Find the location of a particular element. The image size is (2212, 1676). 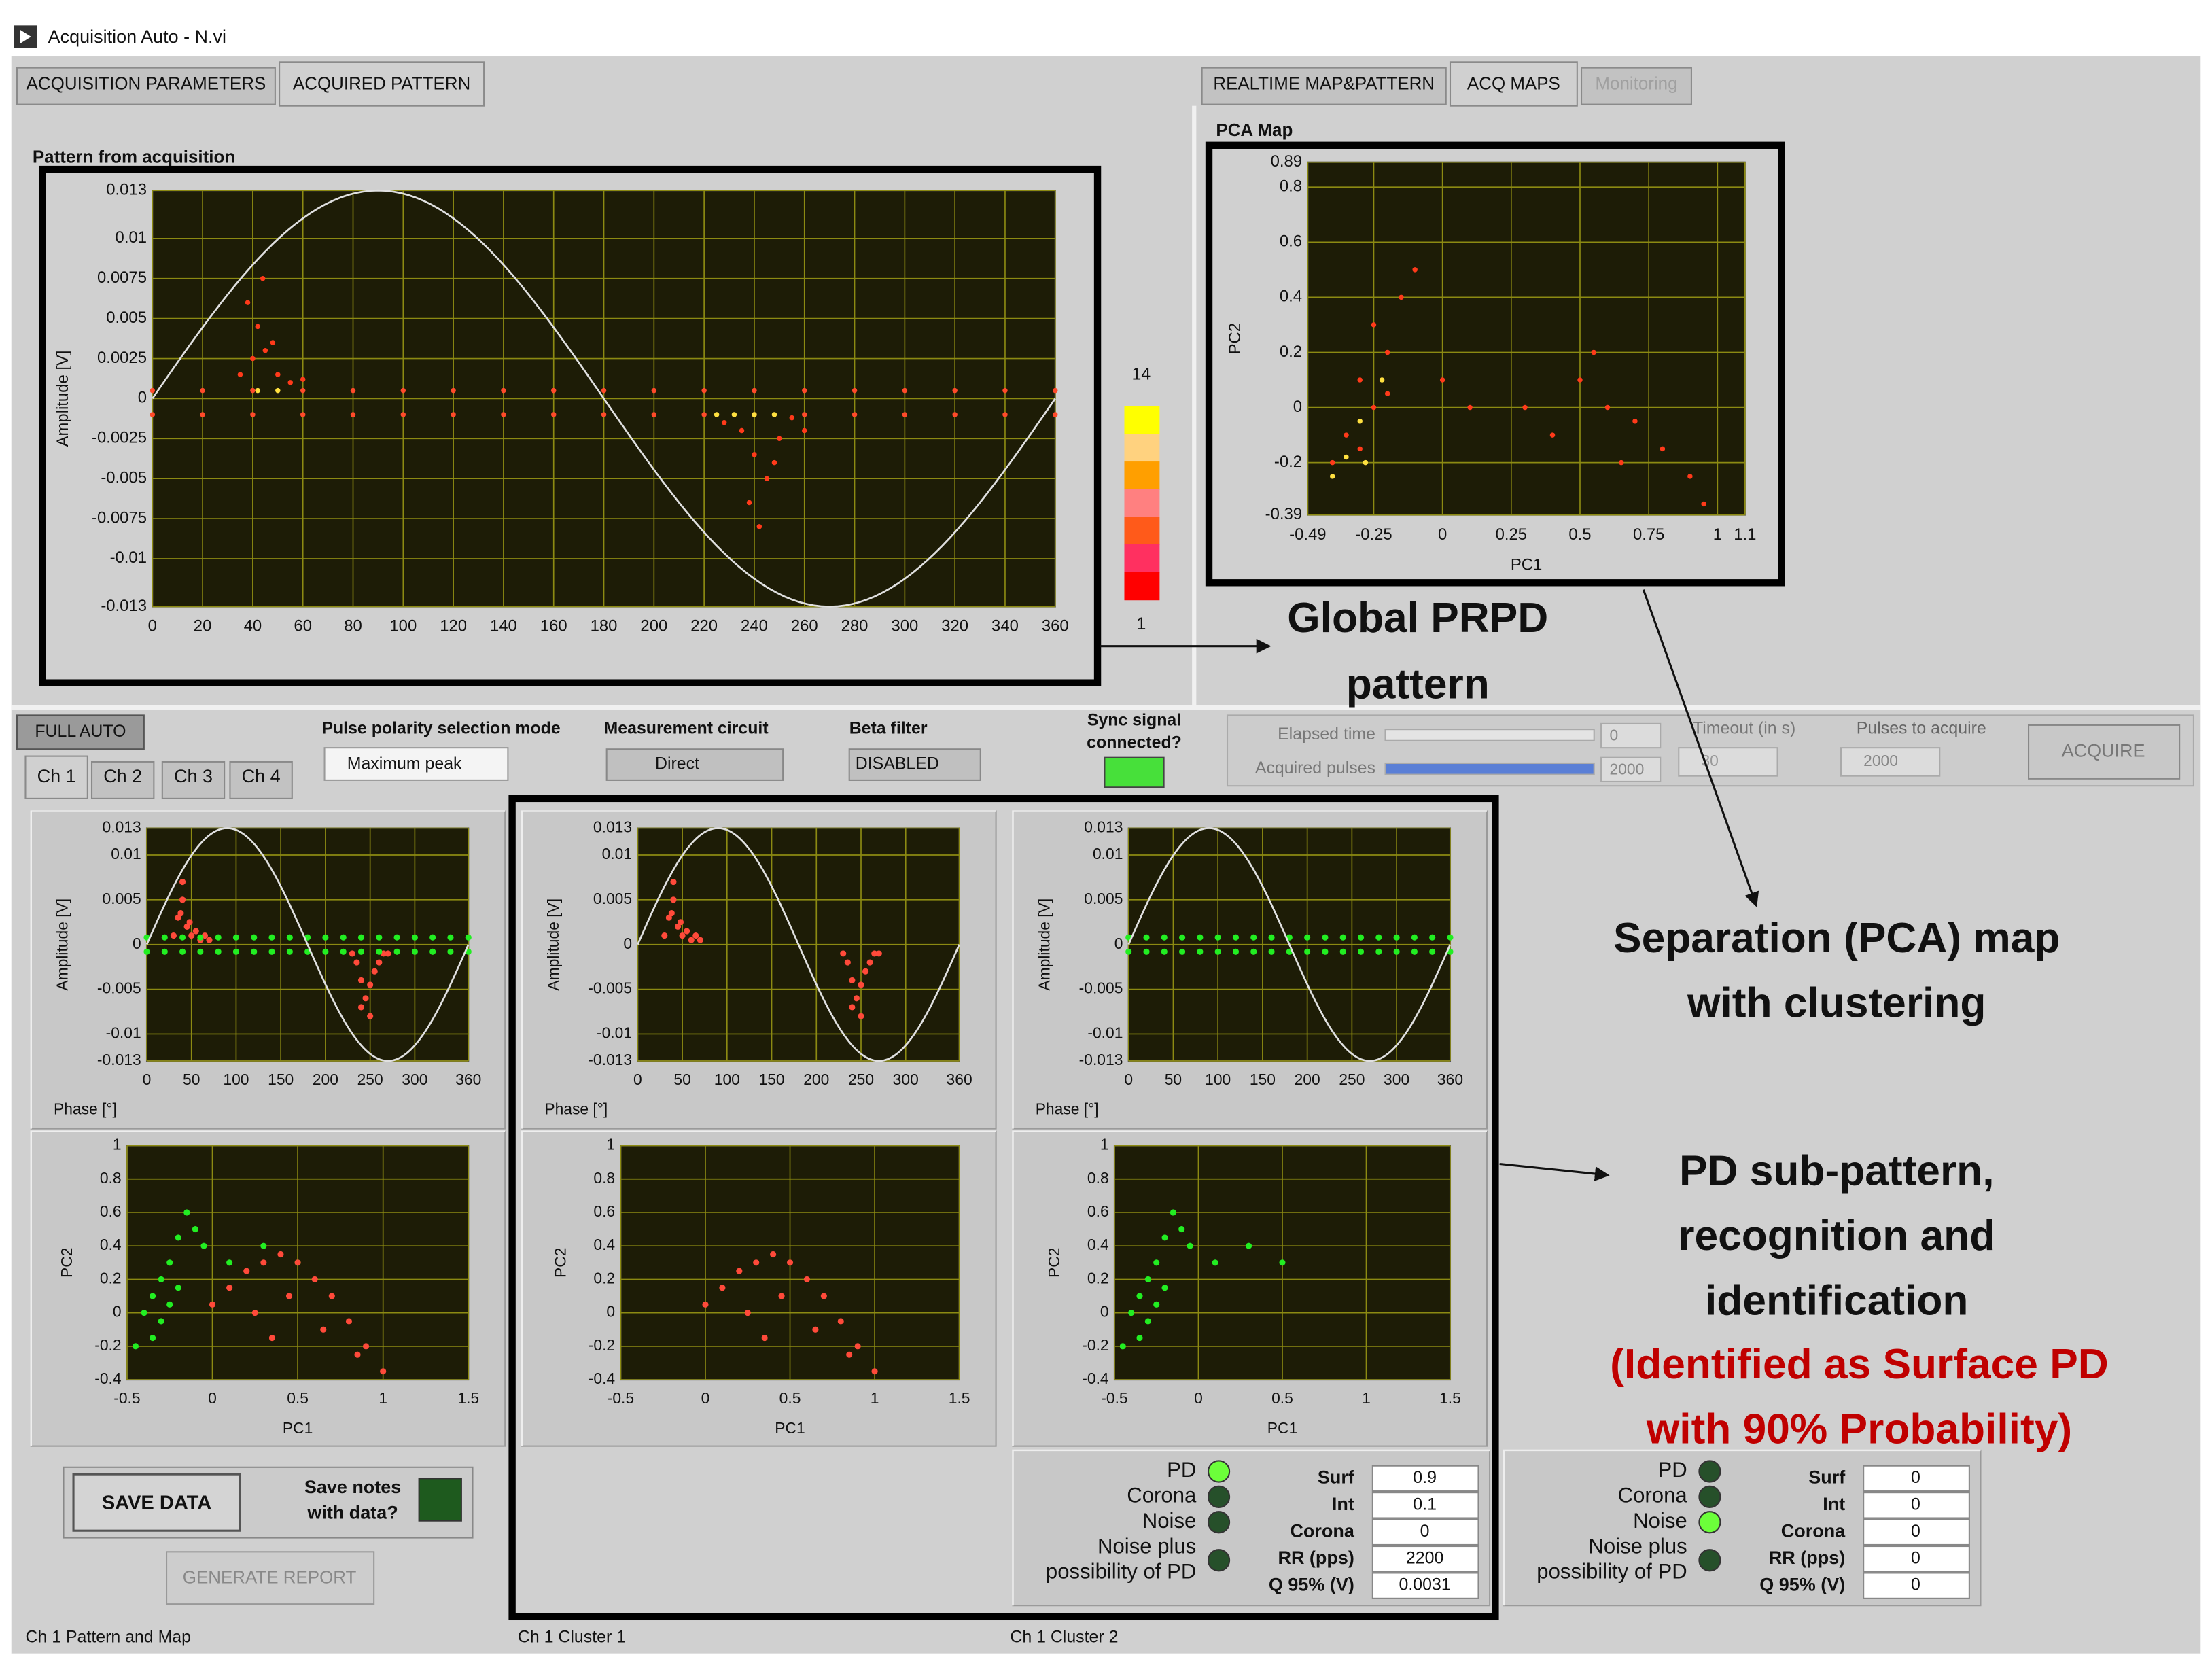

control-value: DISABLED is located at coordinates (898, 763).